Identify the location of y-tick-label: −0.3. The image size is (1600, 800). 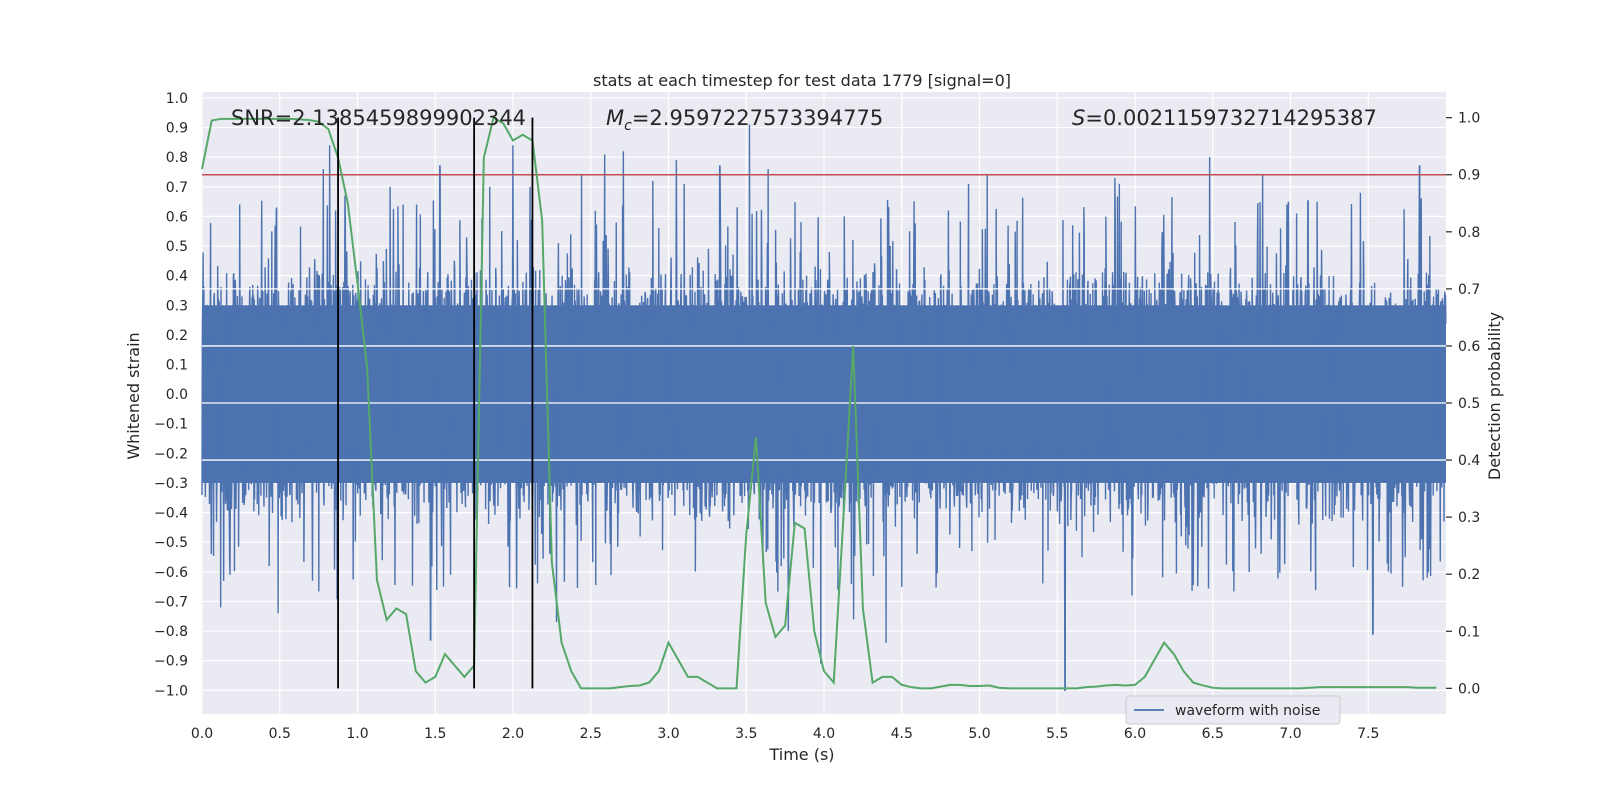
(171, 484).